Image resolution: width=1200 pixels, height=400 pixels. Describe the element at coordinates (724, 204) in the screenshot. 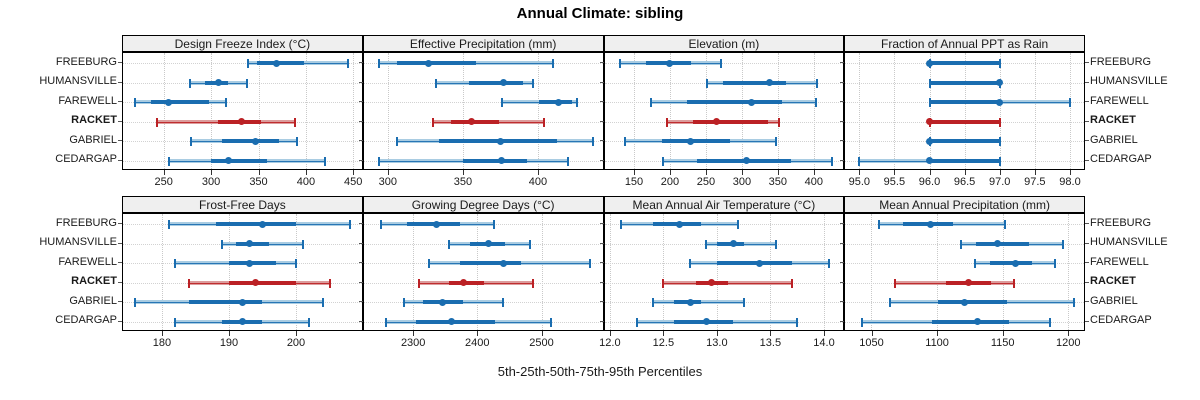

I see `strip-mean-annual-air-temperature-c: Mean Annual Air Temperature (°C)` at that location.